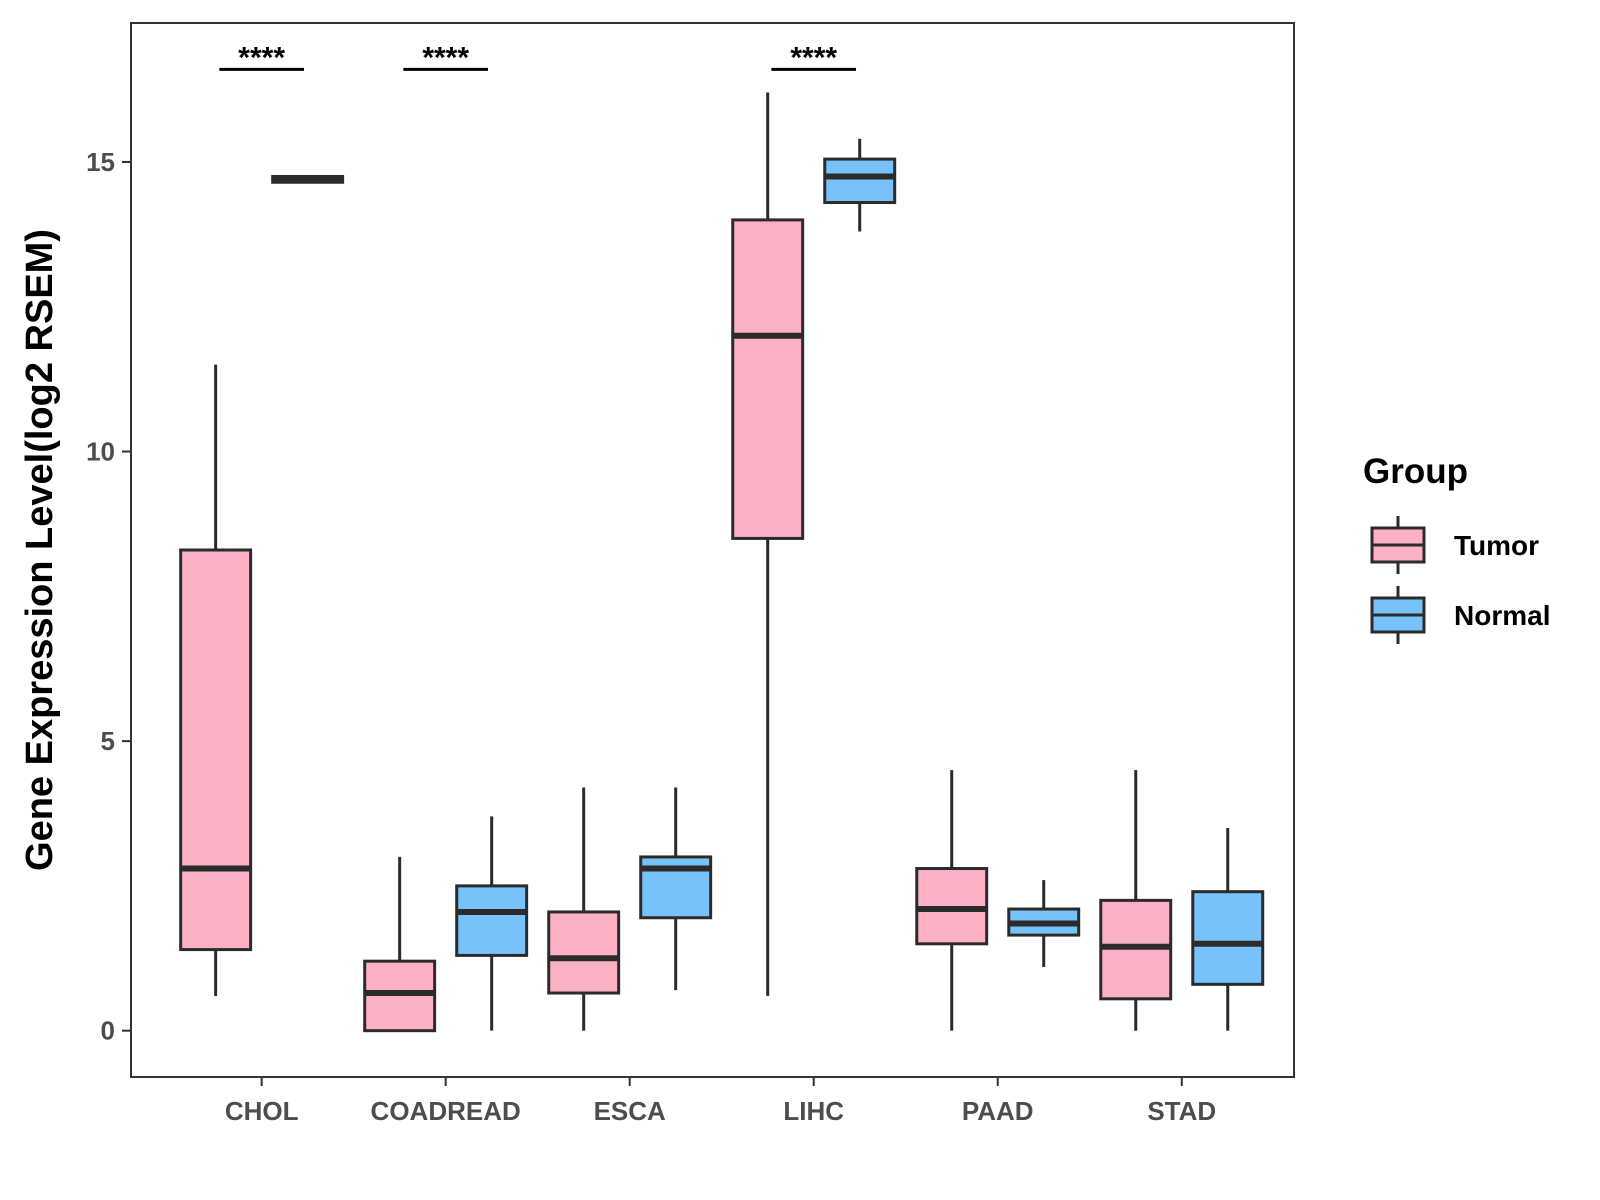 The width and height of the screenshot is (1600, 1200). I want to click on box-tumor-paad, so click(952, 900).